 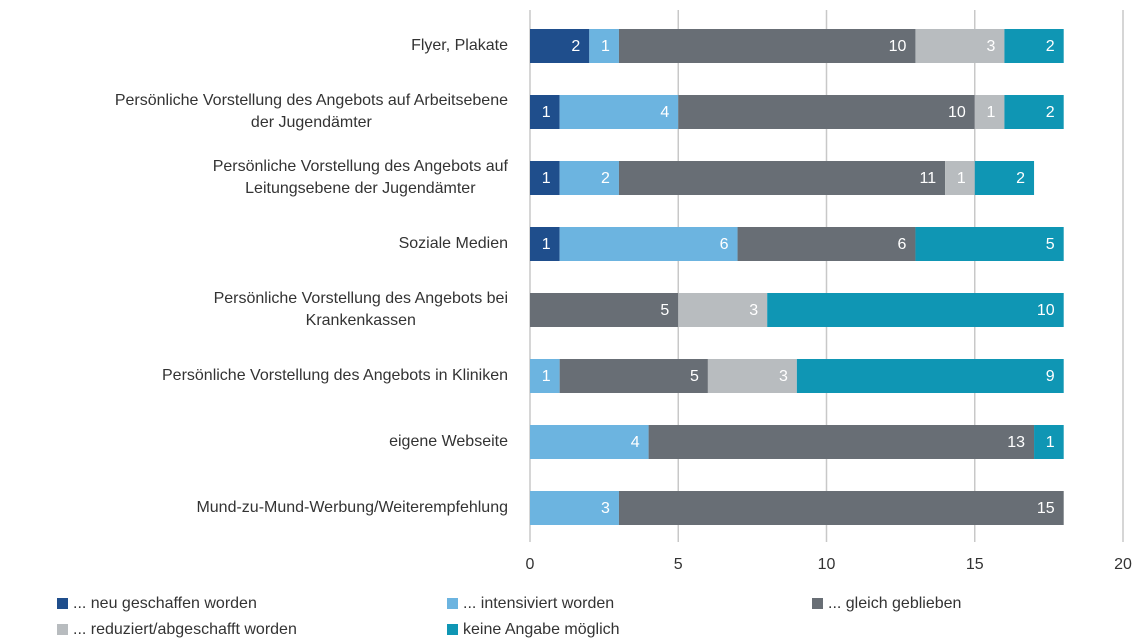 I want to click on legend-label: ... reduziert/abgeschafft worden, so click(x=185, y=629).